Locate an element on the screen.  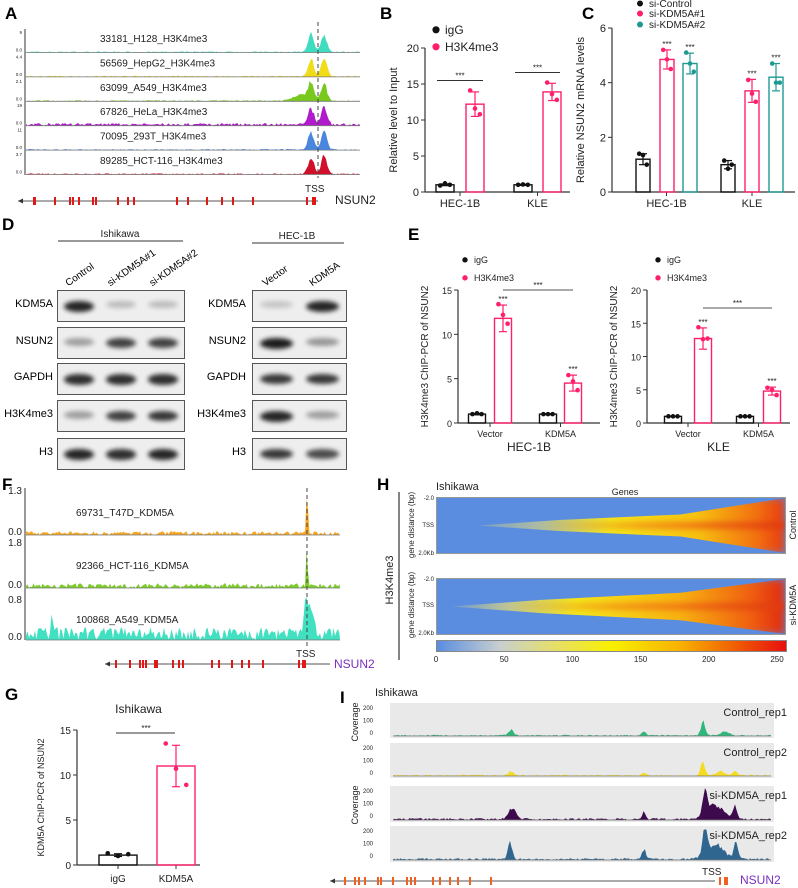
y-tick-label: 2 is located at coordinates (603, 138).